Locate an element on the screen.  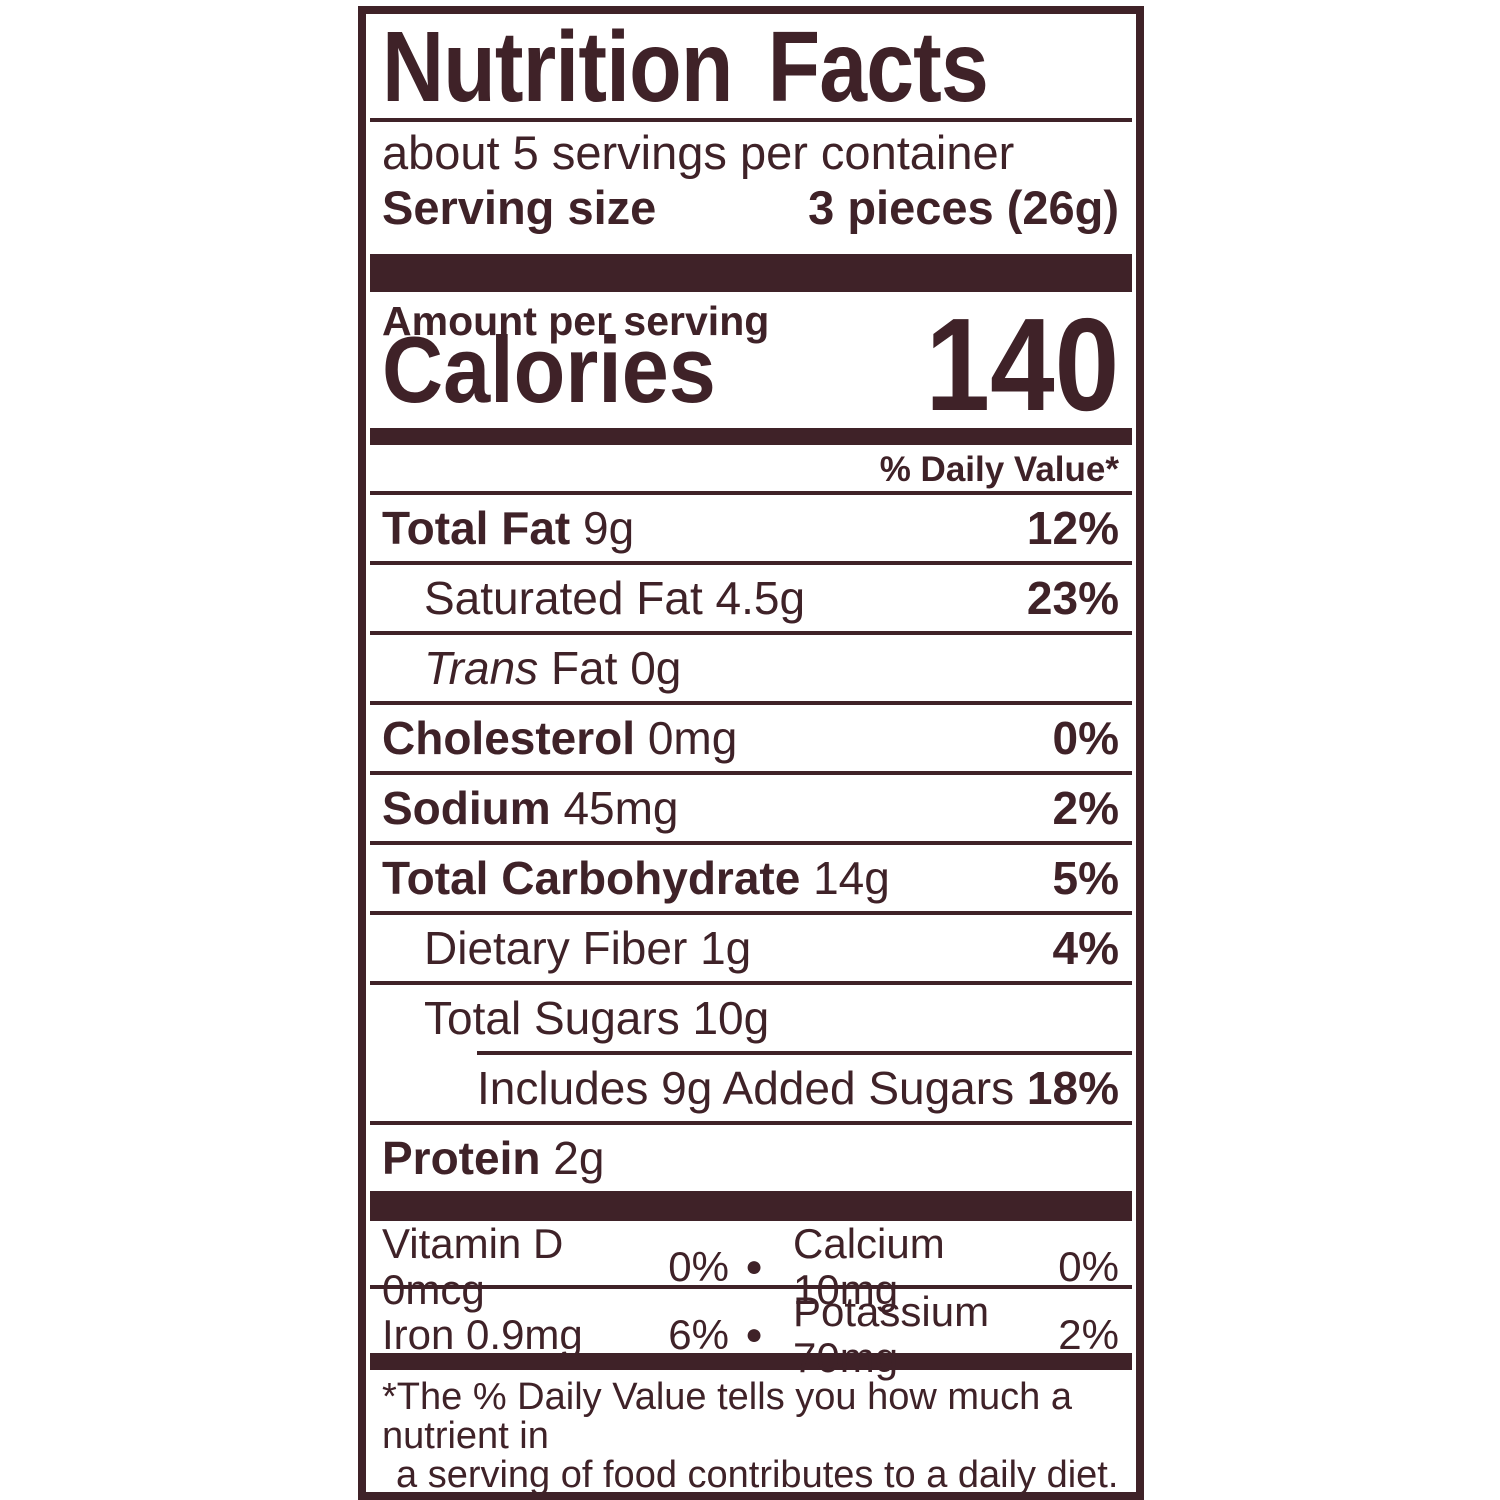
daily-value: 6% is located at coordinates (698, 1334).